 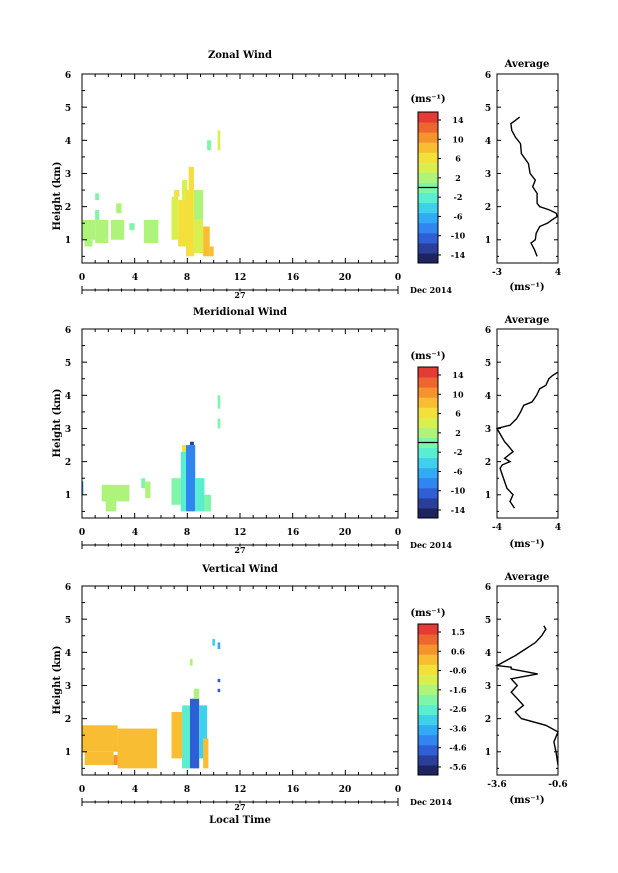 I want to click on x-tick-label: 4, so click(x=558, y=528).